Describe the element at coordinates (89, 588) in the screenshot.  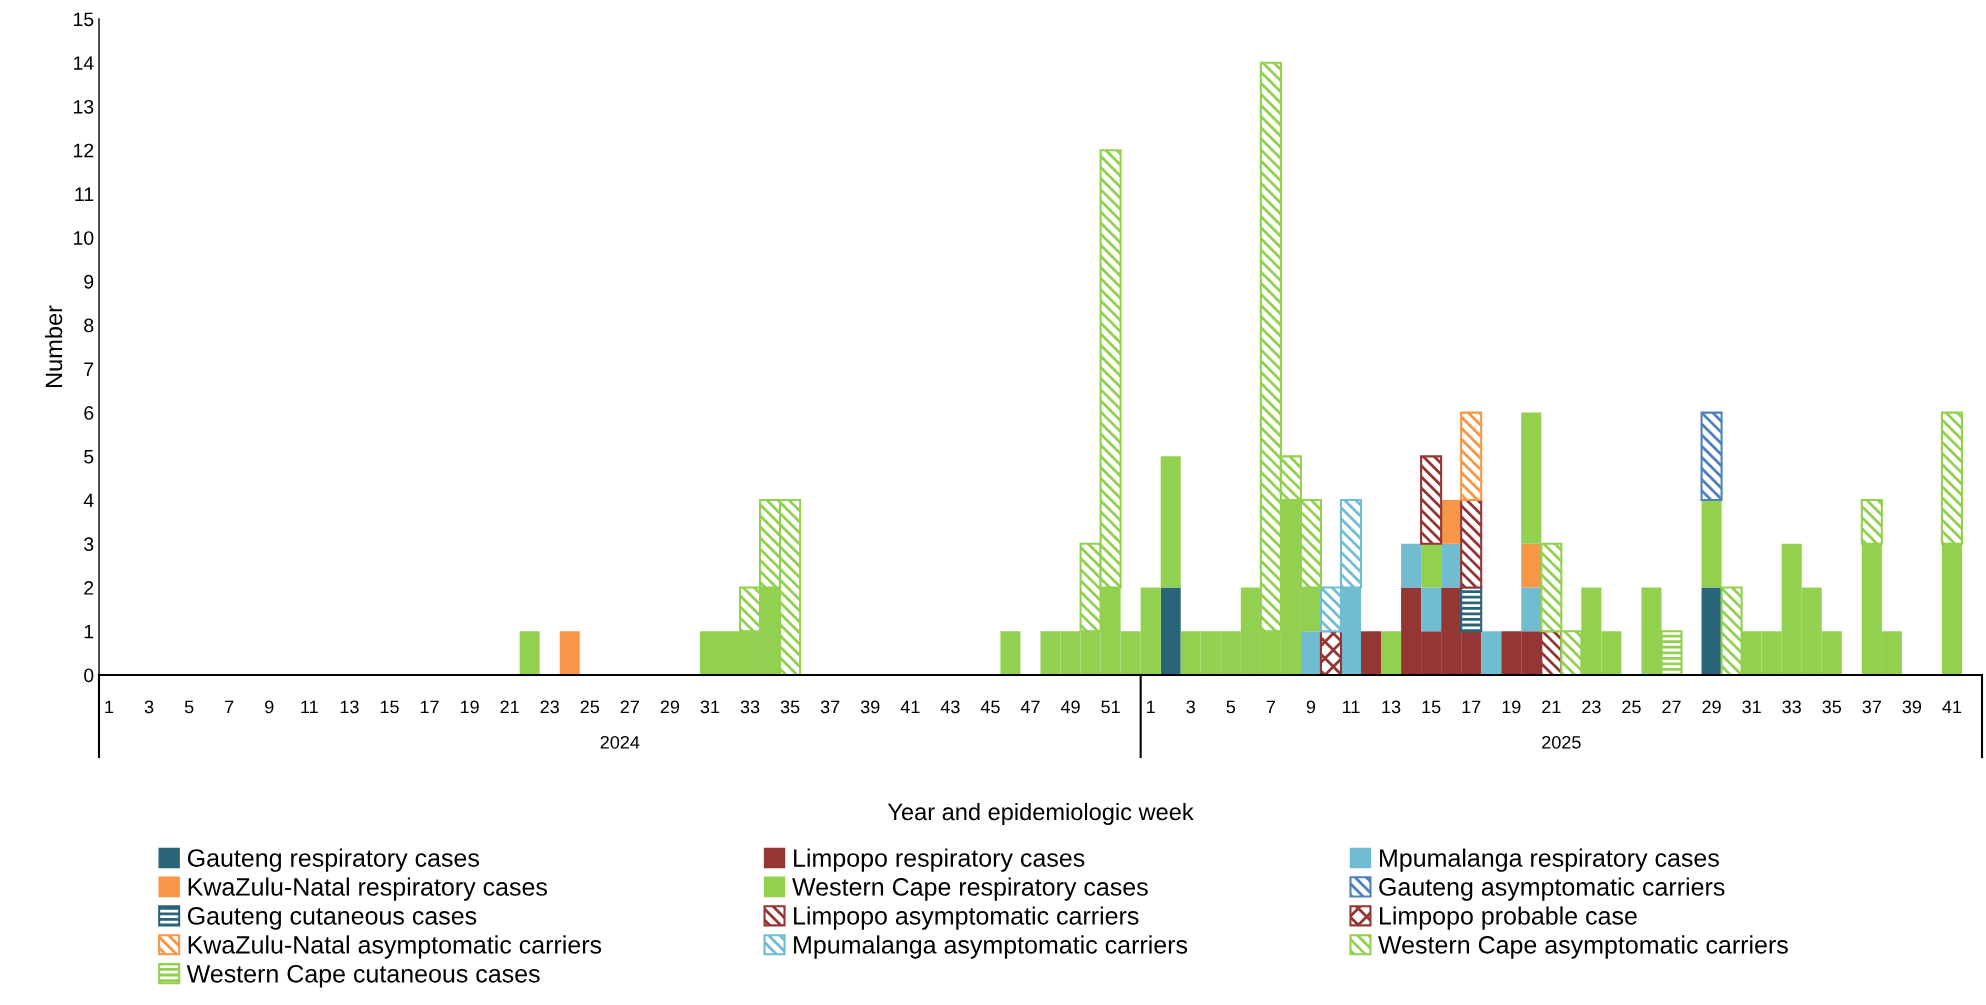
I see `y-tick-label: 2` at that location.